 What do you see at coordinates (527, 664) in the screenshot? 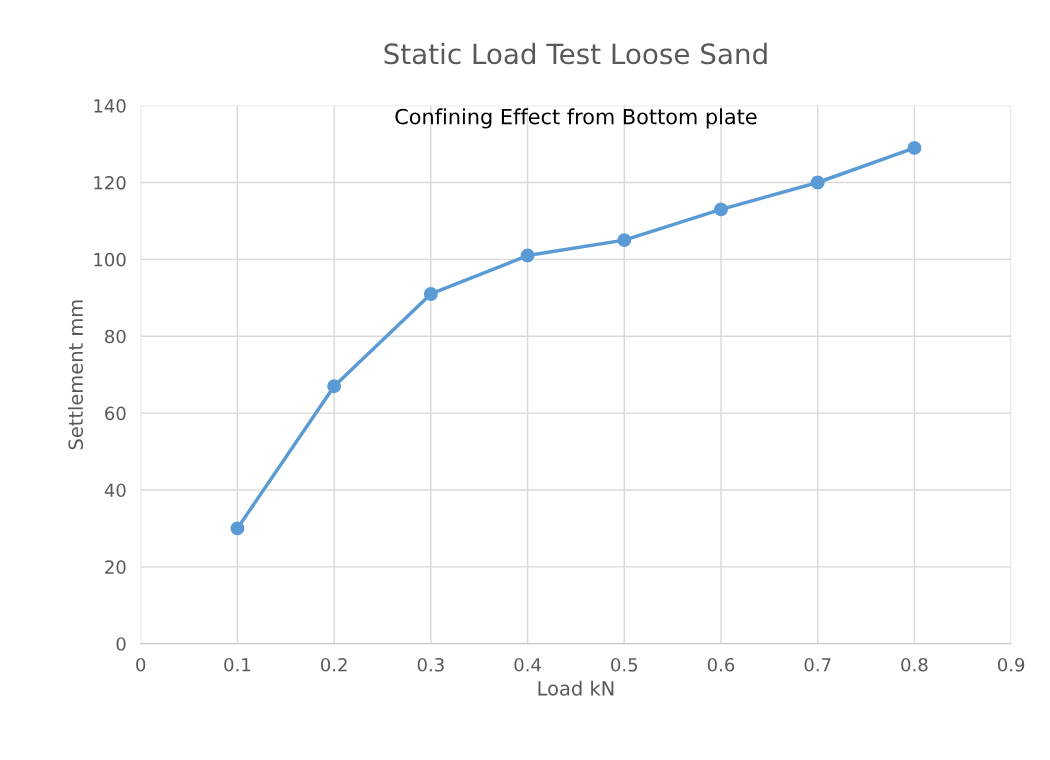
I see `x-tick-label: 0.4` at bounding box center [527, 664].